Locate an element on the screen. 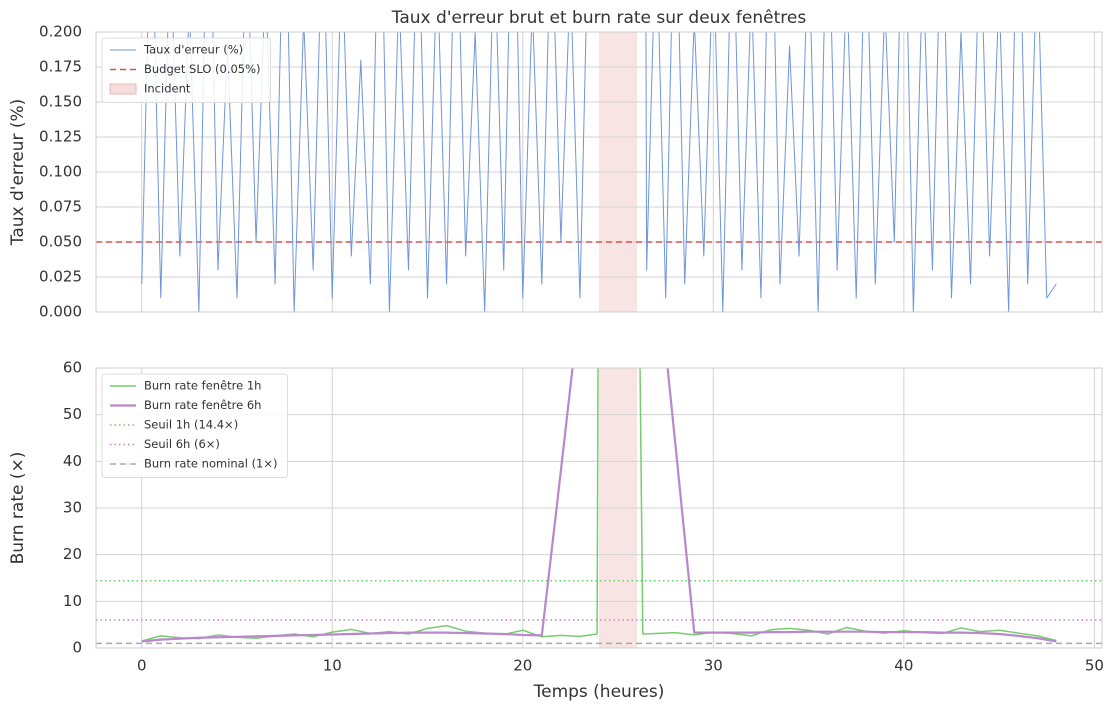 The width and height of the screenshot is (1114, 717). y-tick-label: 30 is located at coordinates (72, 508).